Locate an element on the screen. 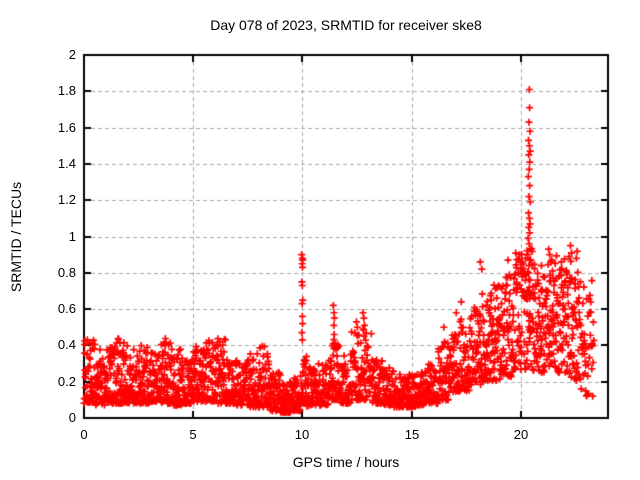  x-tick-label: 15 is located at coordinates (412, 434).